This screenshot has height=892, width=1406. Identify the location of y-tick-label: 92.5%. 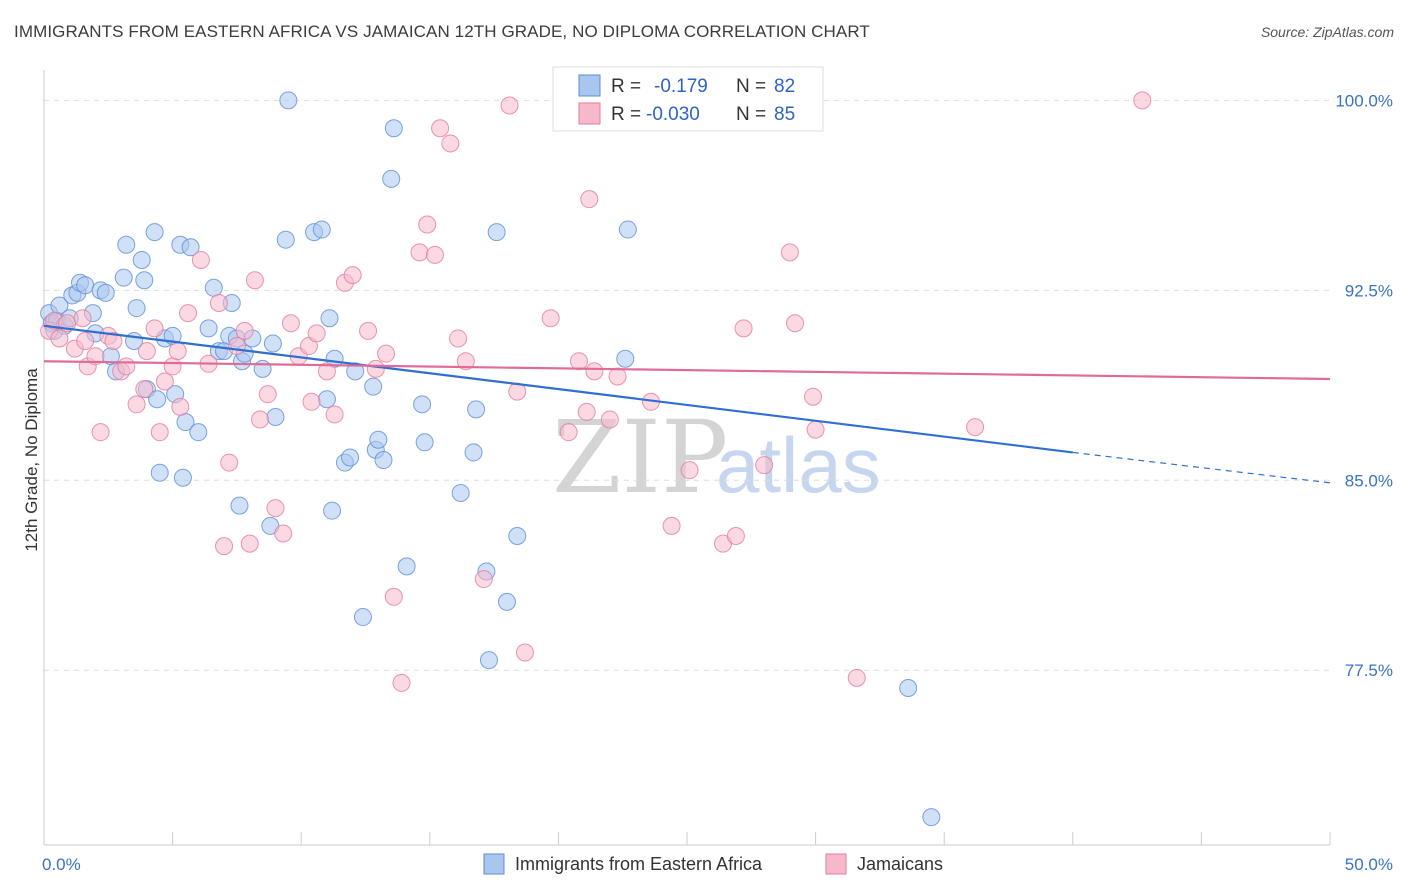
(1369, 290).